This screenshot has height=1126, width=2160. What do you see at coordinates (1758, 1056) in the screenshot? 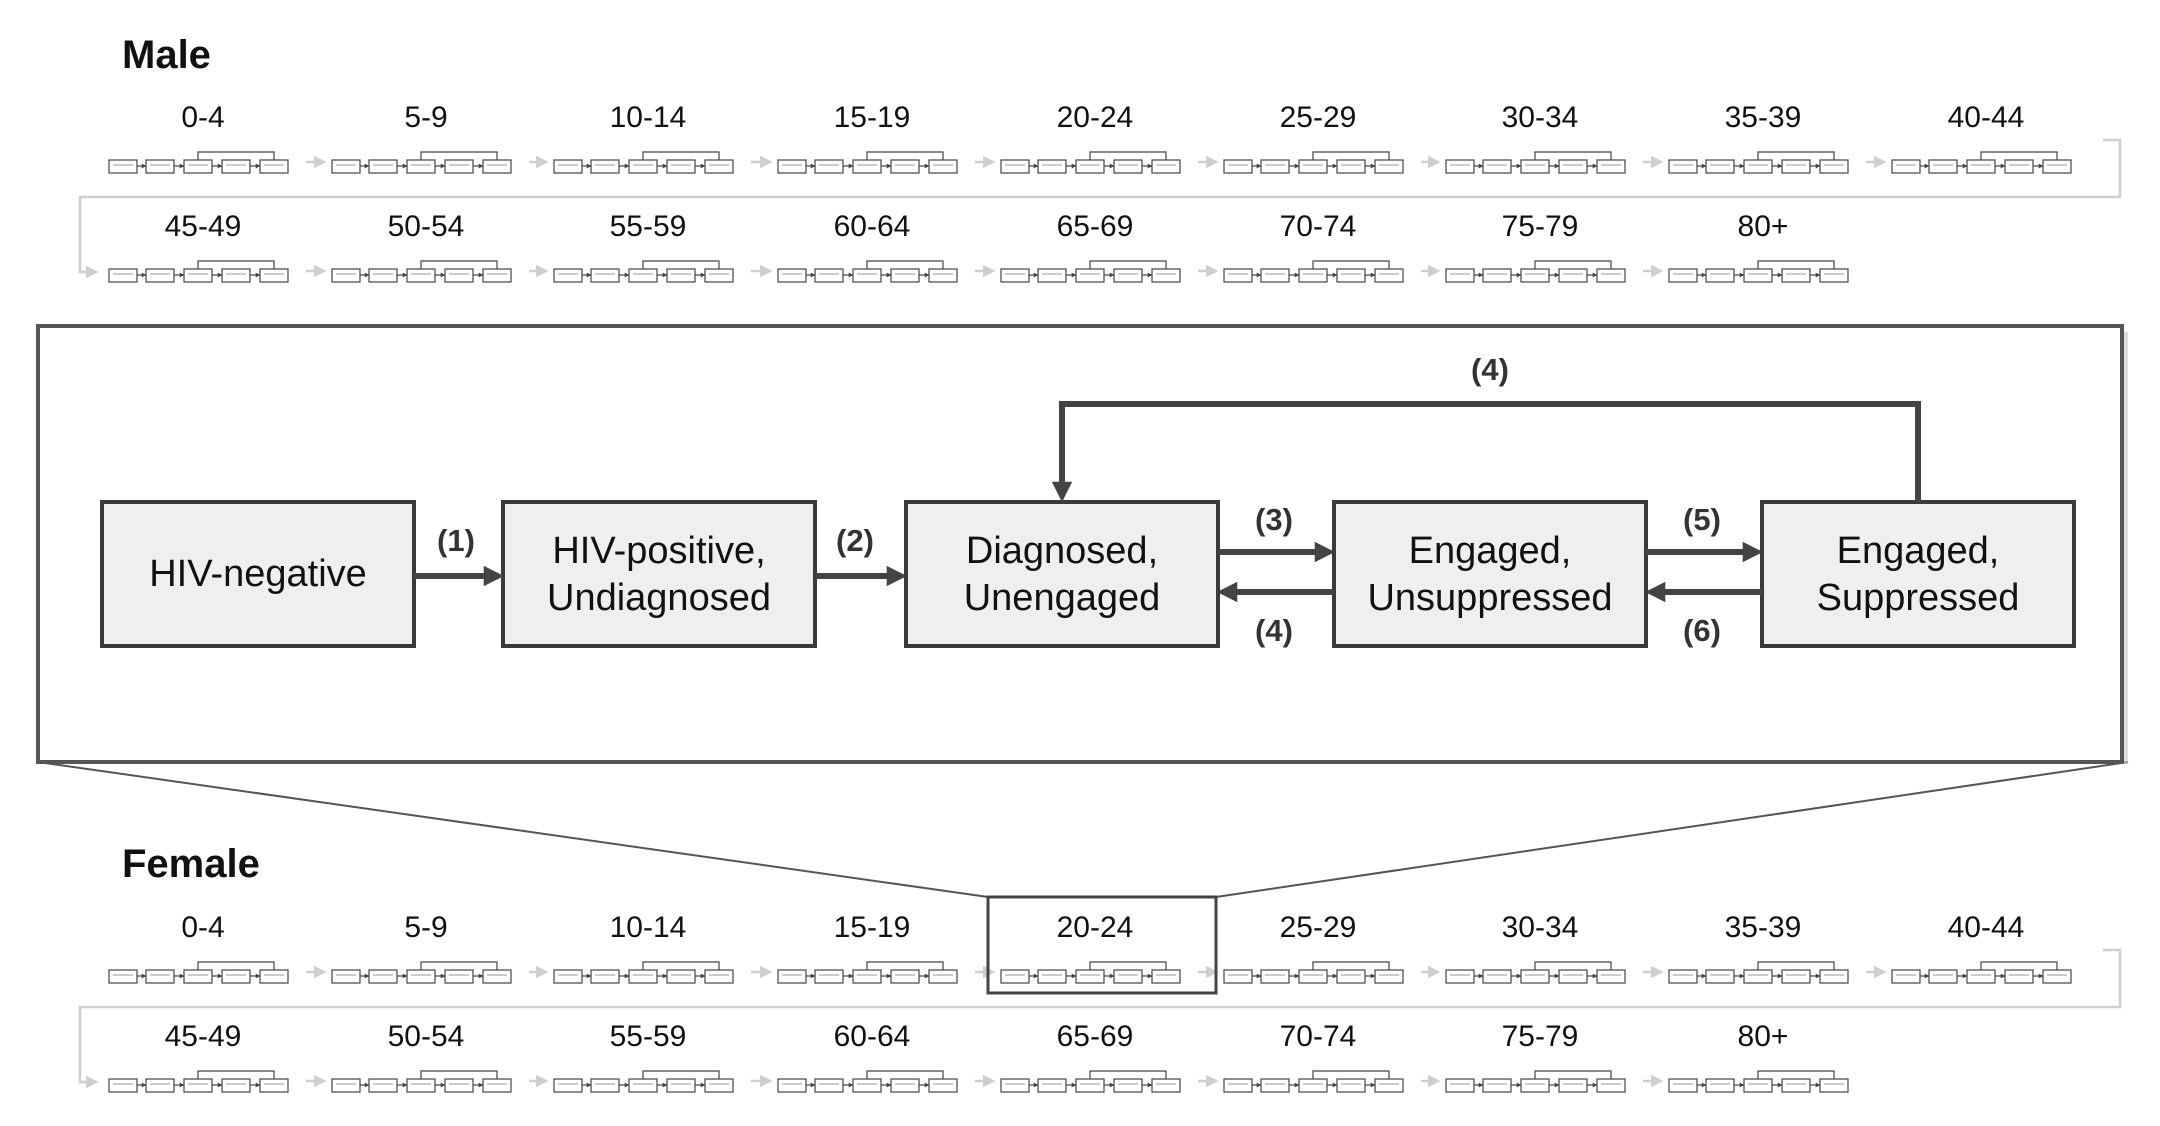
I see `age-group-80+: 80+` at bounding box center [1758, 1056].